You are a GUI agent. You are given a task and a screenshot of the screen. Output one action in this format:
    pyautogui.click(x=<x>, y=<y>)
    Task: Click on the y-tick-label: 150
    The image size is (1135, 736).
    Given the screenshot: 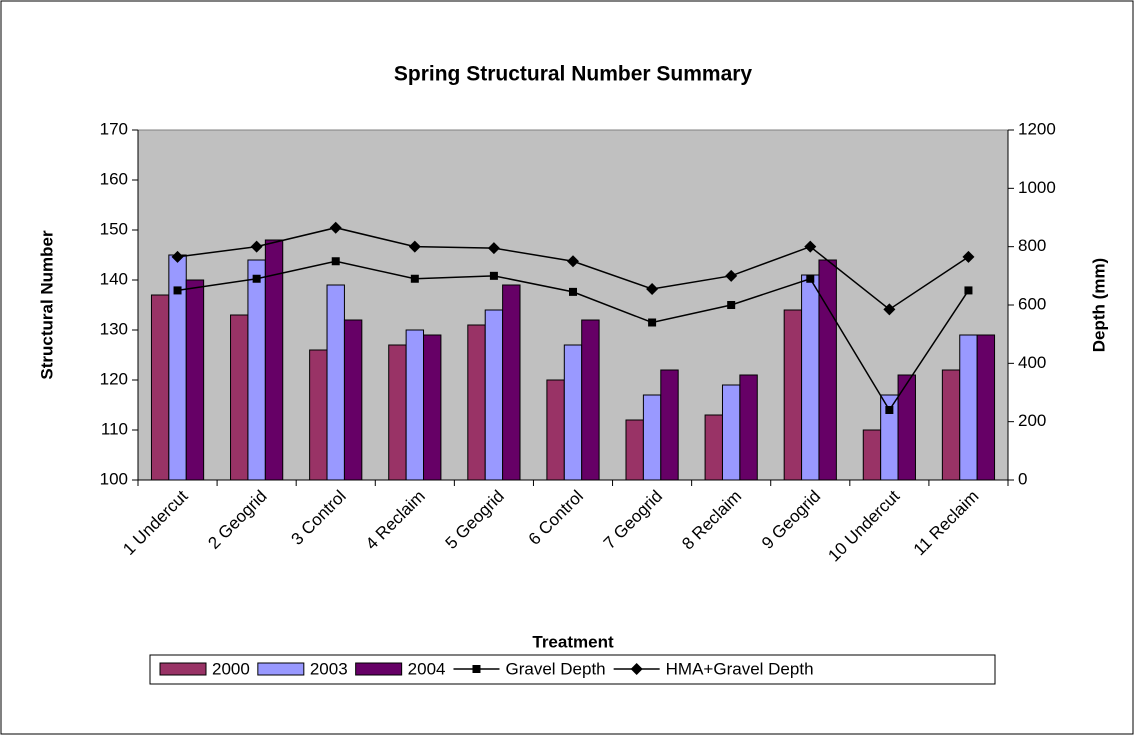 What is the action you would take?
    pyautogui.click(x=114, y=228)
    